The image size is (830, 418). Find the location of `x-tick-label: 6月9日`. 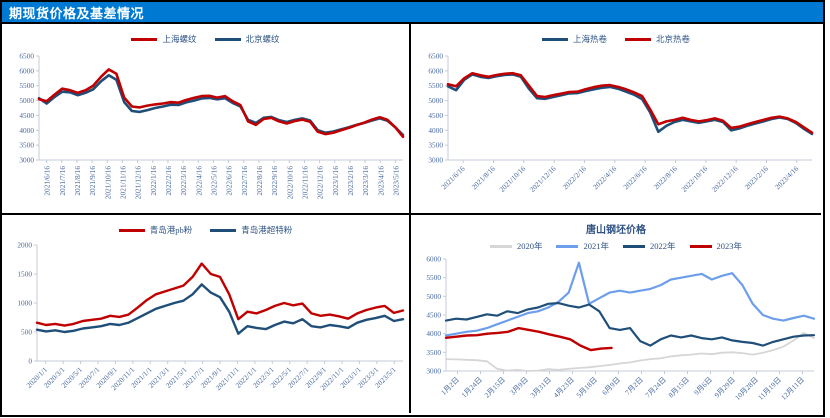

x-tick-label: 6月9日 is located at coordinates (611, 386).